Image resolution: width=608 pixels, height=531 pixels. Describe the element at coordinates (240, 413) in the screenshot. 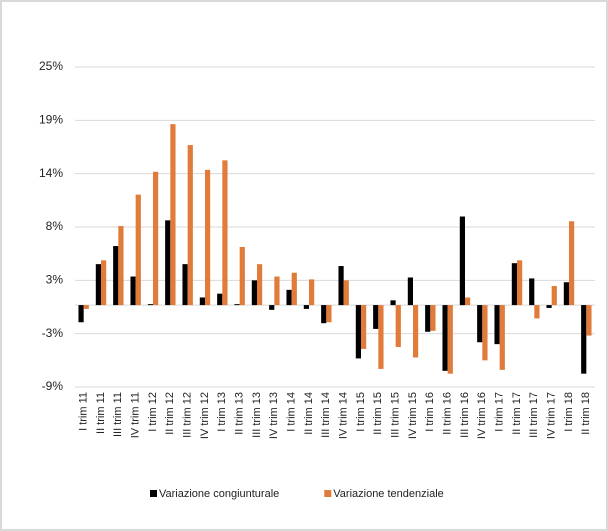

I see `x-tick-label: II trim 13` at that location.